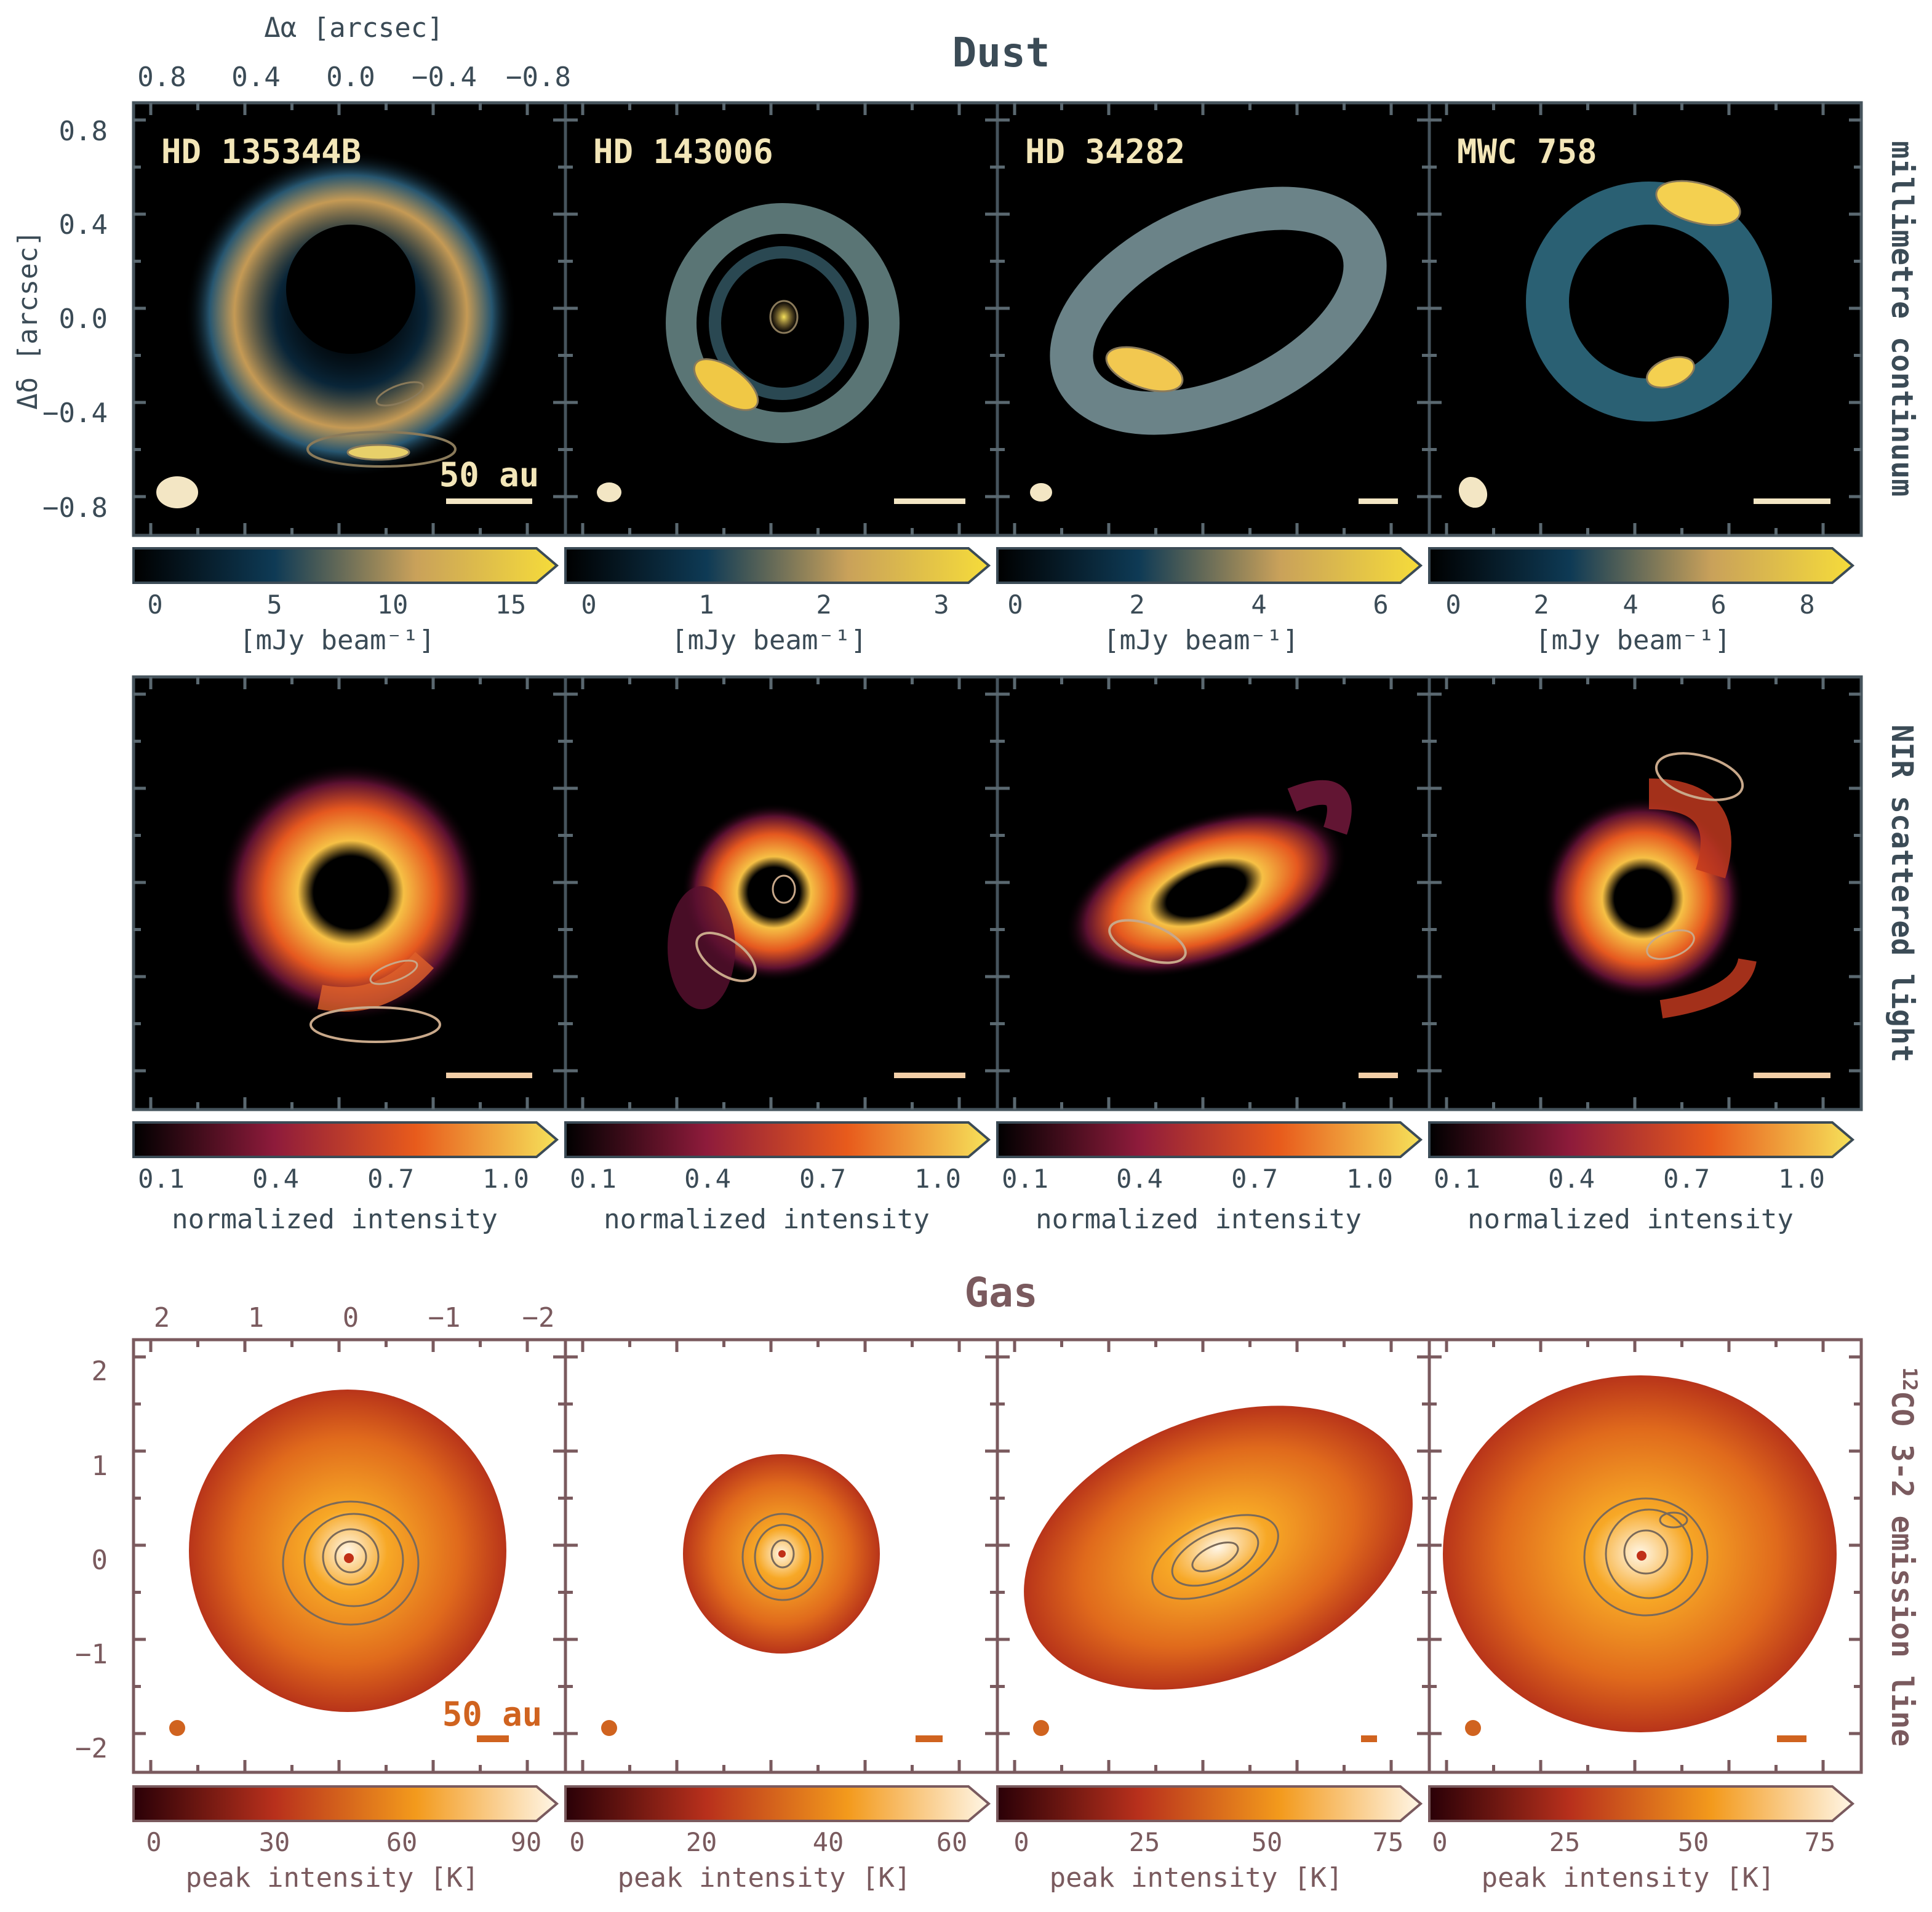  What do you see at coordinates (349, 893) in the screenshot?
I see `nir-panel-hd135344b` at bounding box center [349, 893].